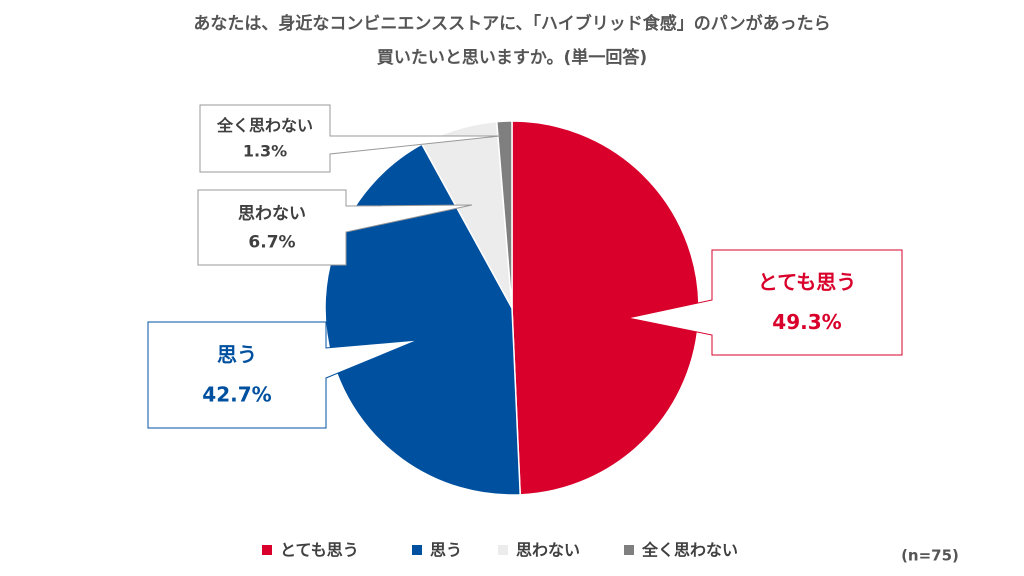 The height and width of the screenshot is (576, 1024). Describe the element at coordinates (807, 282) in the screenshot. I see `callout-label: とても思う` at that location.